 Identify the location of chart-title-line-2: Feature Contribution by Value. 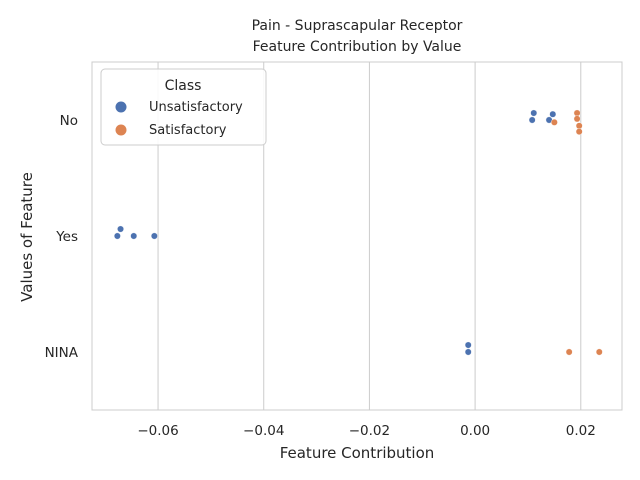
(357, 47).